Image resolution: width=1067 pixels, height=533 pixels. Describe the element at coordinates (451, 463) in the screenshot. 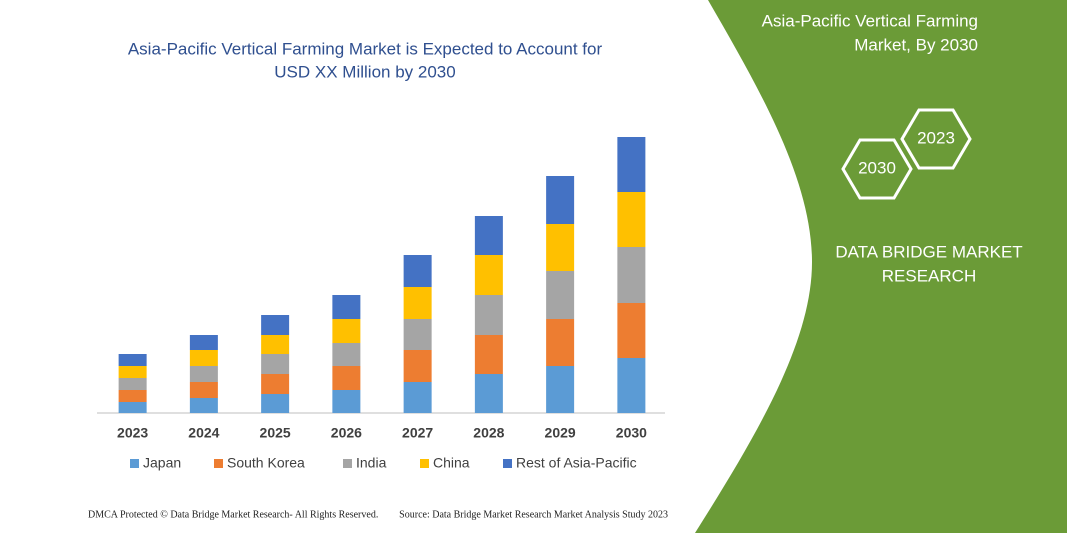

I see `legend-label: China` at that location.